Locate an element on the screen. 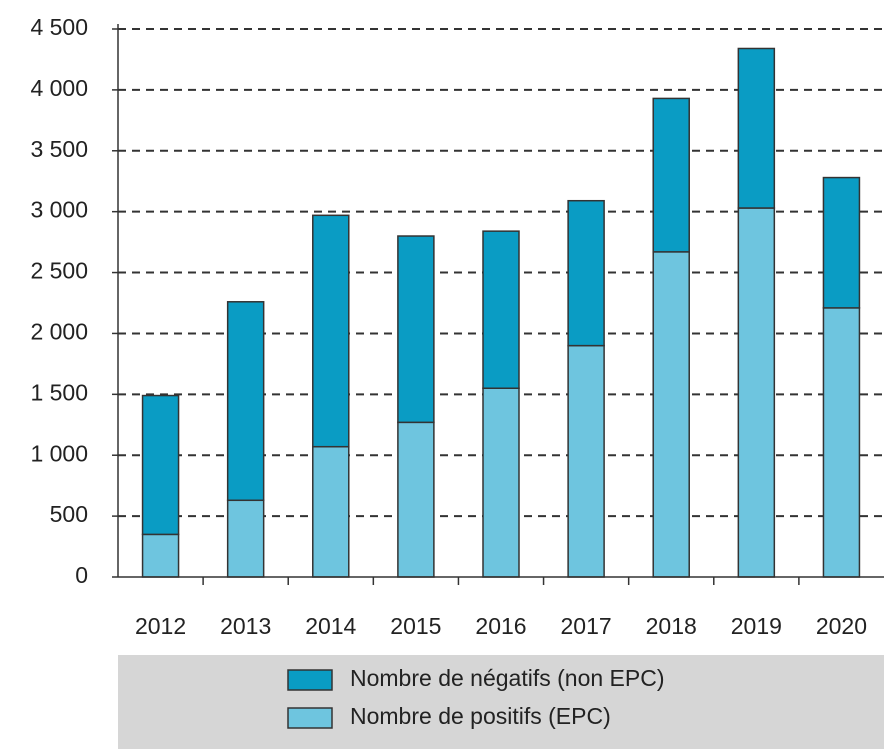 This screenshot has height=749, width=884. y-tick-label: 2 000 is located at coordinates (59, 332).